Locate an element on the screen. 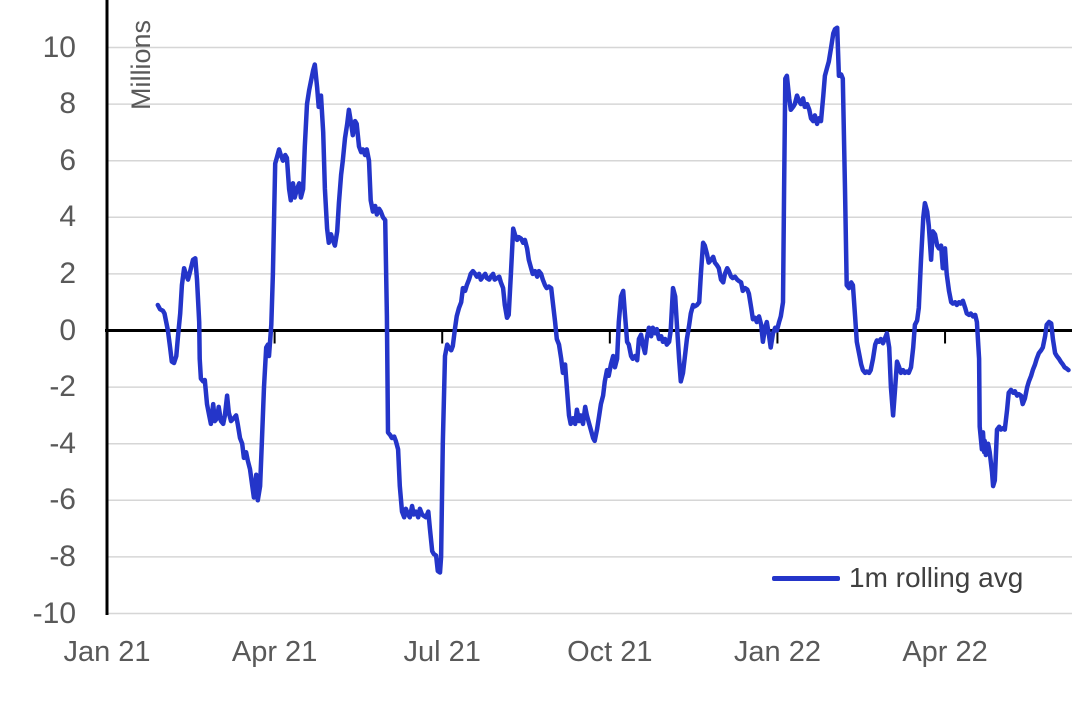  legend-line-swatch is located at coordinates (806, 578).